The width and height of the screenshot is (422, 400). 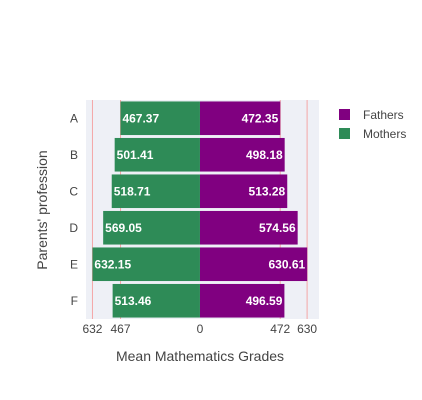 I want to click on bar-fathers-E, so click(x=253, y=264).